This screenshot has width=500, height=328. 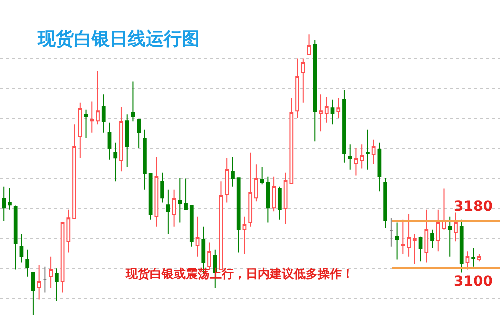 I want to click on ref-line-label: 3180, so click(x=474, y=207).